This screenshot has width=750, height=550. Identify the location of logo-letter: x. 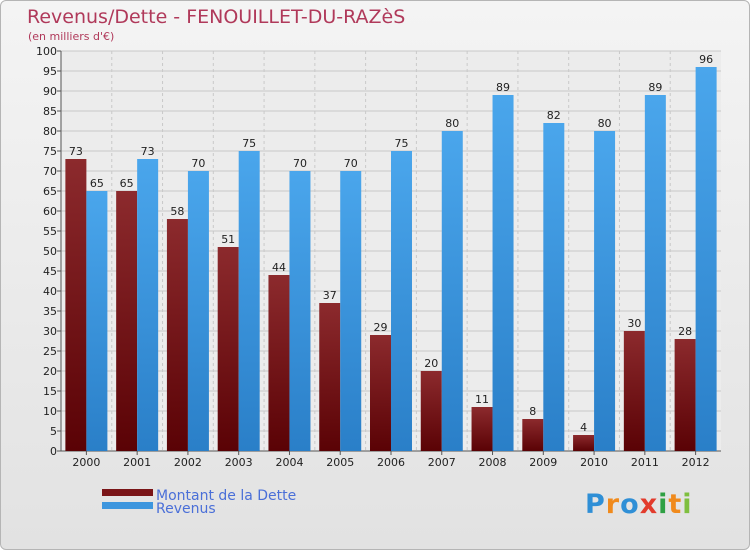
(649, 504).